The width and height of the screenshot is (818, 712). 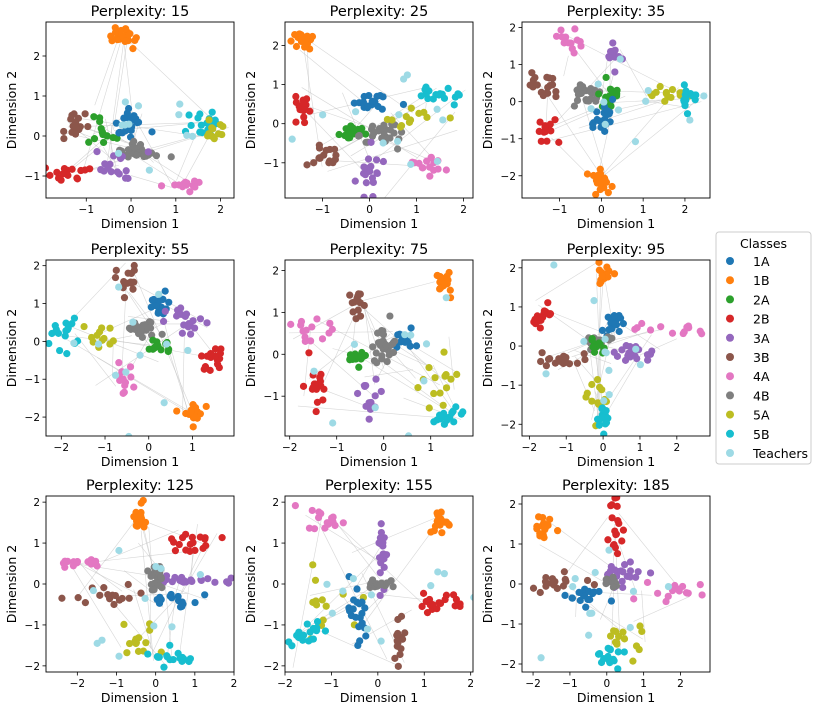 What do you see at coordinates (730, 337) in the screenshot?
I see `legend-marker-3A` at bounding box center [730, 337].